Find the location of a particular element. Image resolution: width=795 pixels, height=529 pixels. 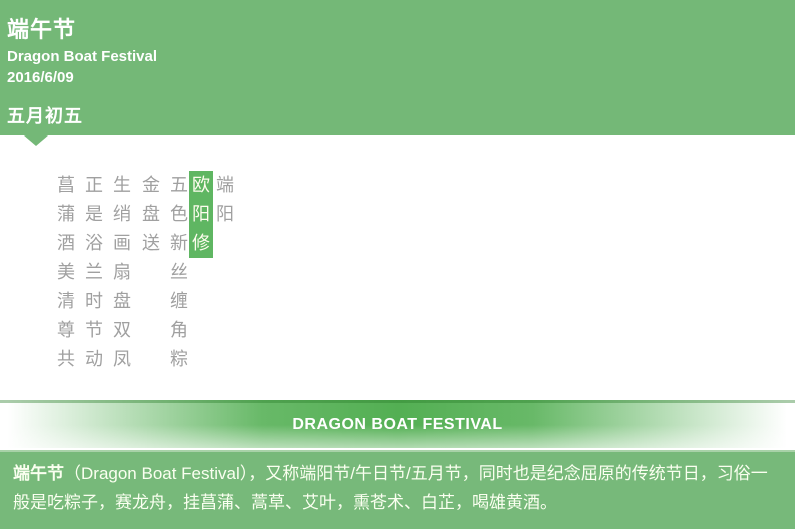

banner-title: DRAGON BOAT FESTIVAL is located at coordinates (397, 424).